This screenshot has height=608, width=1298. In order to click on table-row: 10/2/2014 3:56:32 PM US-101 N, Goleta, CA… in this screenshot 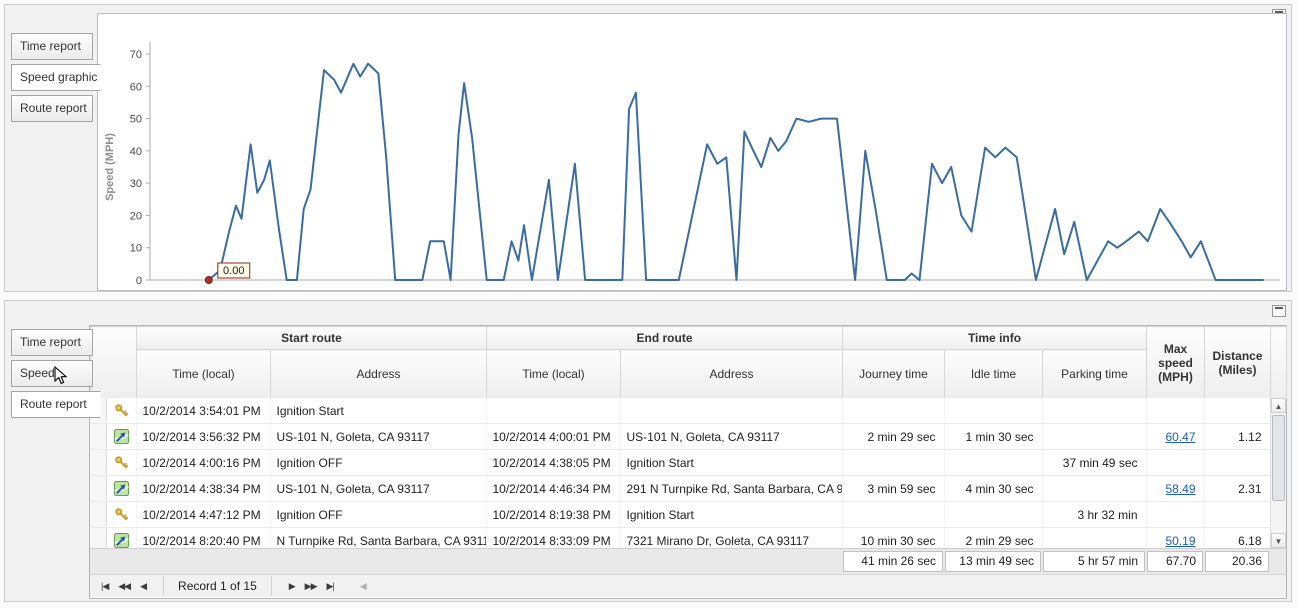, I will do `click(680, 436)`.